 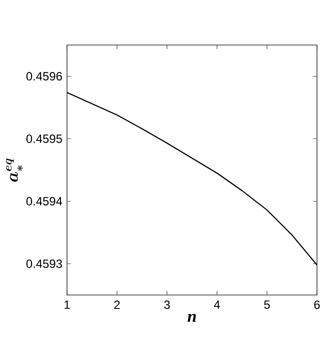 What do you see at coordinates (217, 304) in the screenshot?
I see `x-tick-label: 4` at bounding box center [217, 304].